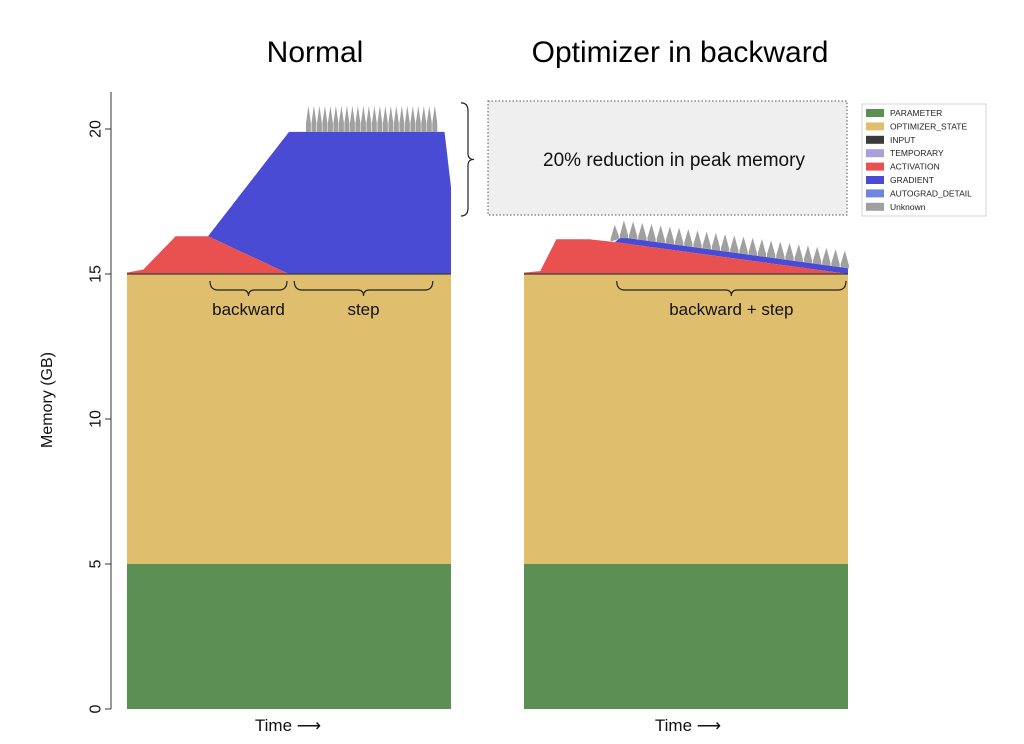  Describe the element at coordinates (289, 202) in the screenshot. I see `area-gradient-normal` at that location.